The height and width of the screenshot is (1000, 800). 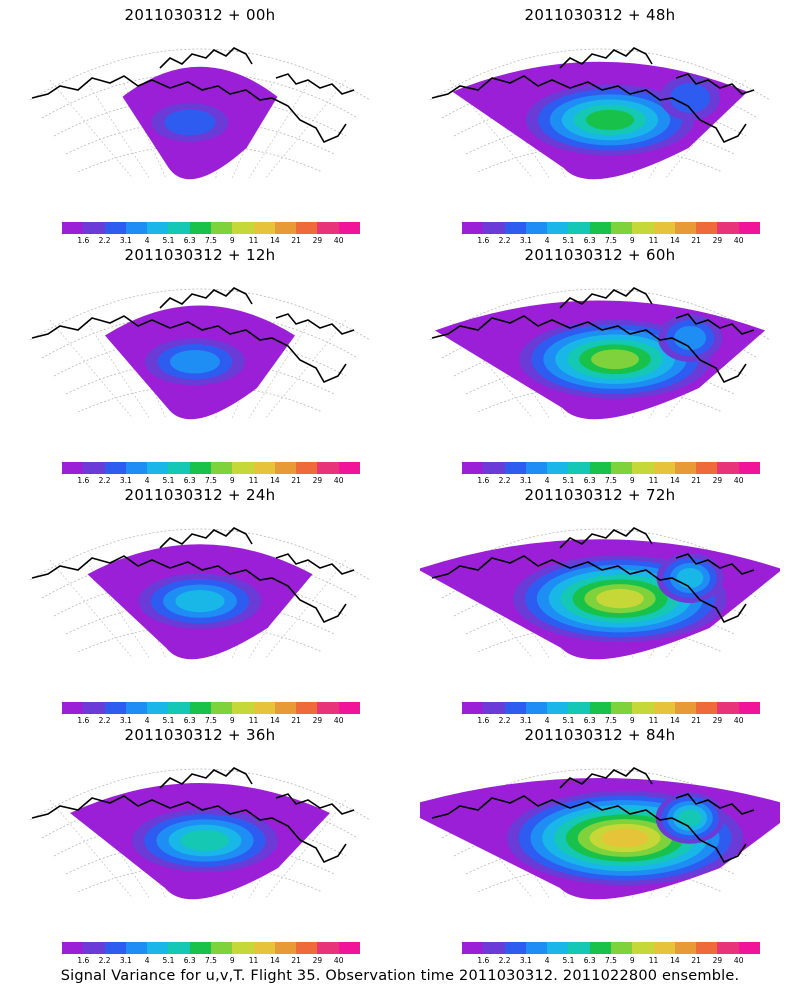 What do you see at coordinates (547, 480) in the screenshot?
I see `colorbar-tick-label: 4` at bounding box center [547, 480].